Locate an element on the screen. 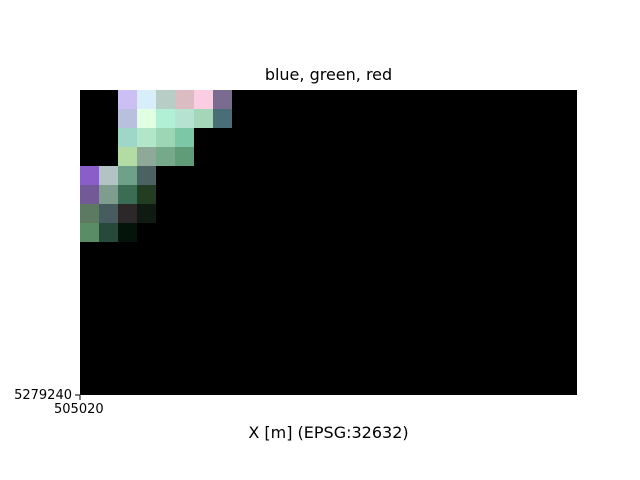 The width and height of the screenshot is (640, 480). chart-title: blue, green, red is located at coordinates (328, 74).